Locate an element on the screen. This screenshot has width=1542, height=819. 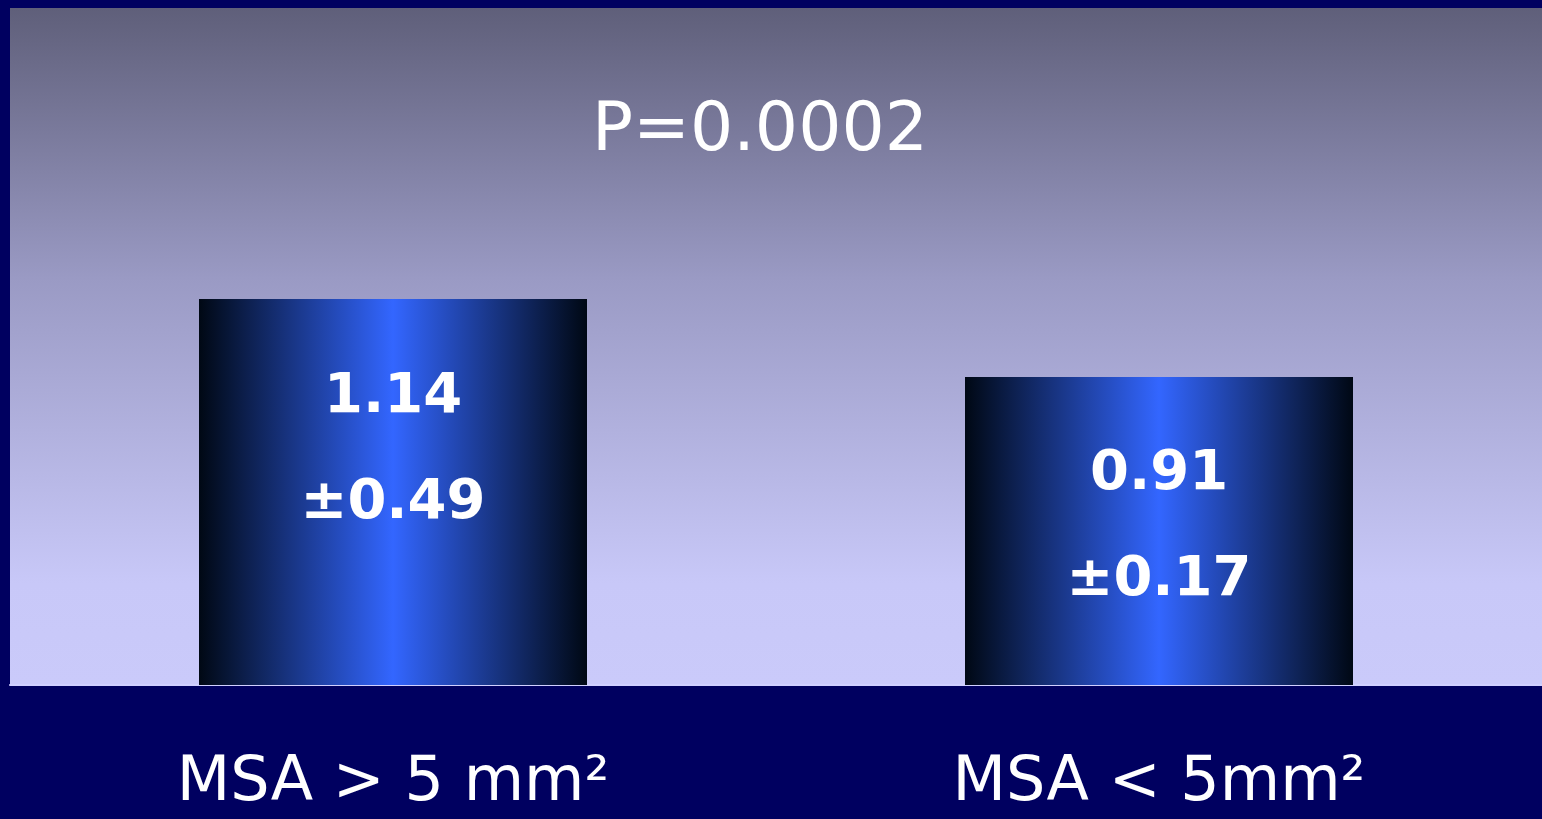
x-tick-label: MSA > 5 mm² is located at coordinates (393, 778).